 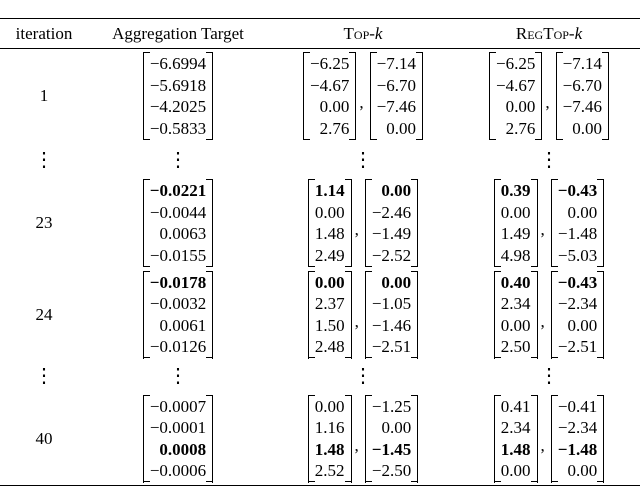 I want to click on regtopk-cell: 0.41 2.34 1.48 0.00, −0.41 −2.34 −1.48 0.00, so click(x=549, y=439).